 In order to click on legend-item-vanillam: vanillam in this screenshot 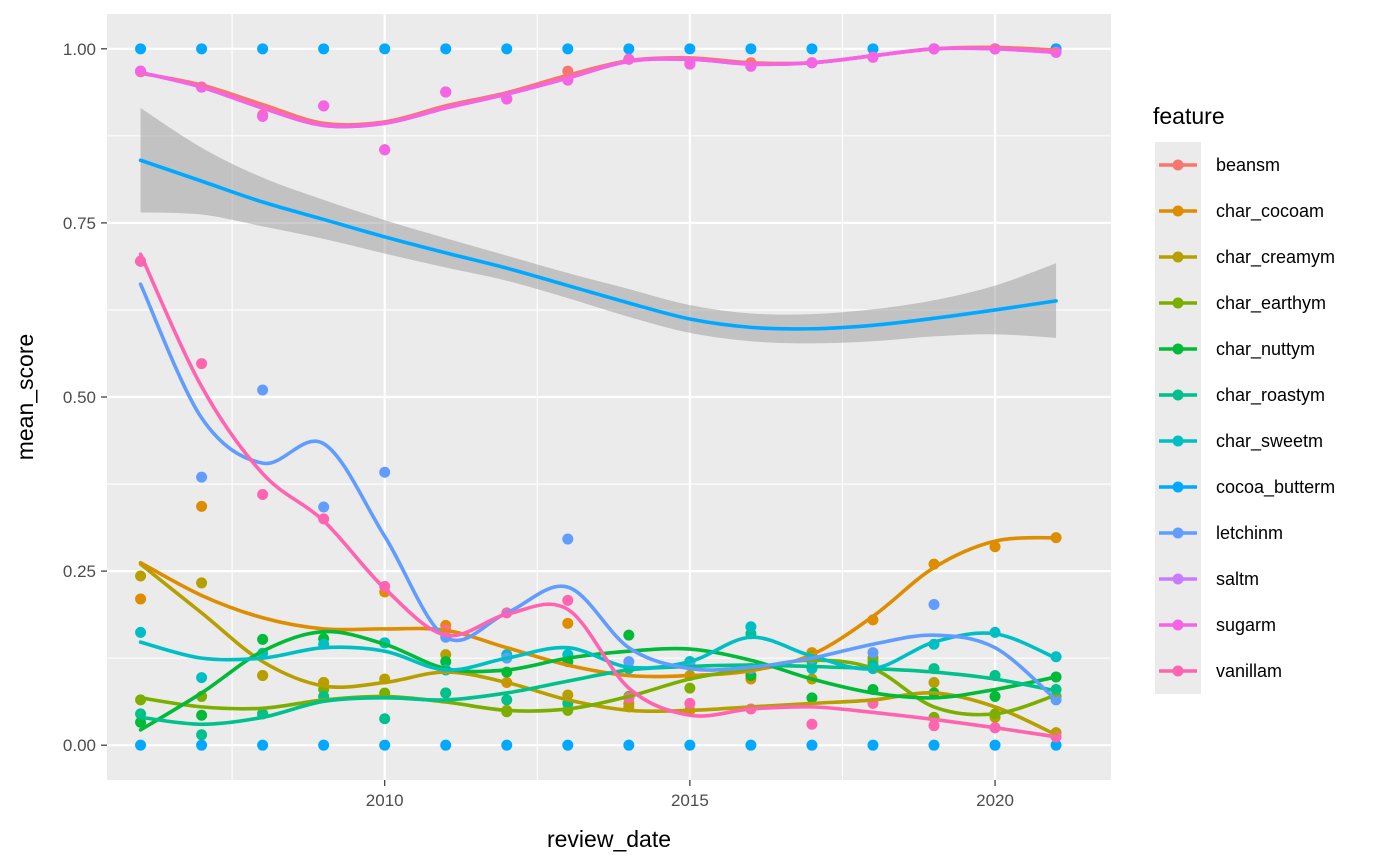, I will do `click(1220, 671)`.